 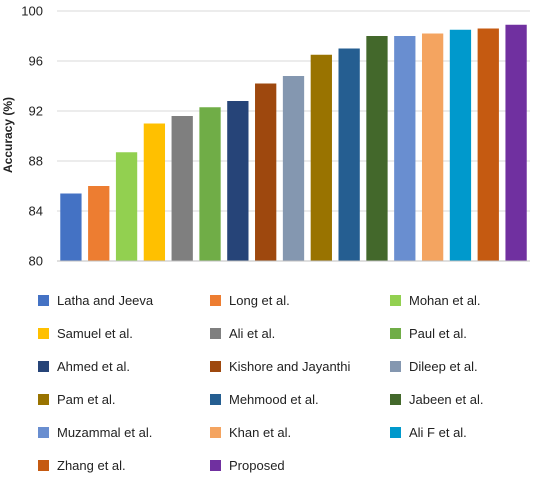 What do you see at coordinates (36, 111) in the screenshot?
I see `y-tick-label: 92` at bounding box center [36, 111].